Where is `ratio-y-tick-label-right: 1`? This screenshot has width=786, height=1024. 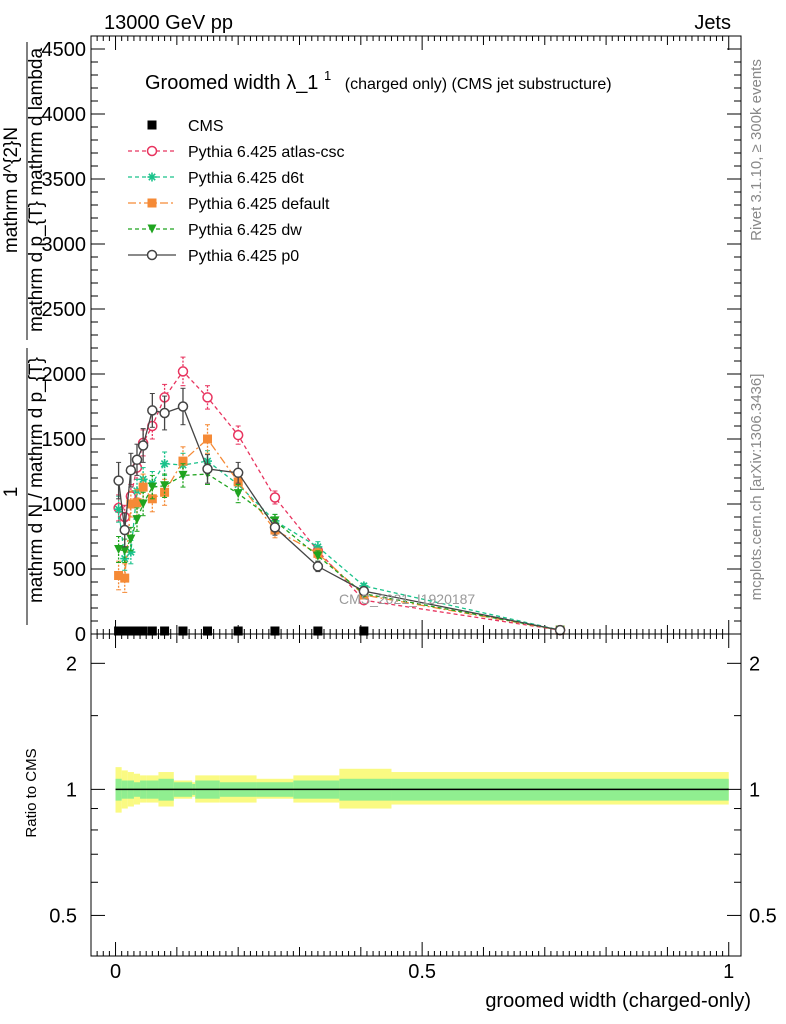
ratio-y-tick-label-right: 1 is located at coordinates (754, 790).